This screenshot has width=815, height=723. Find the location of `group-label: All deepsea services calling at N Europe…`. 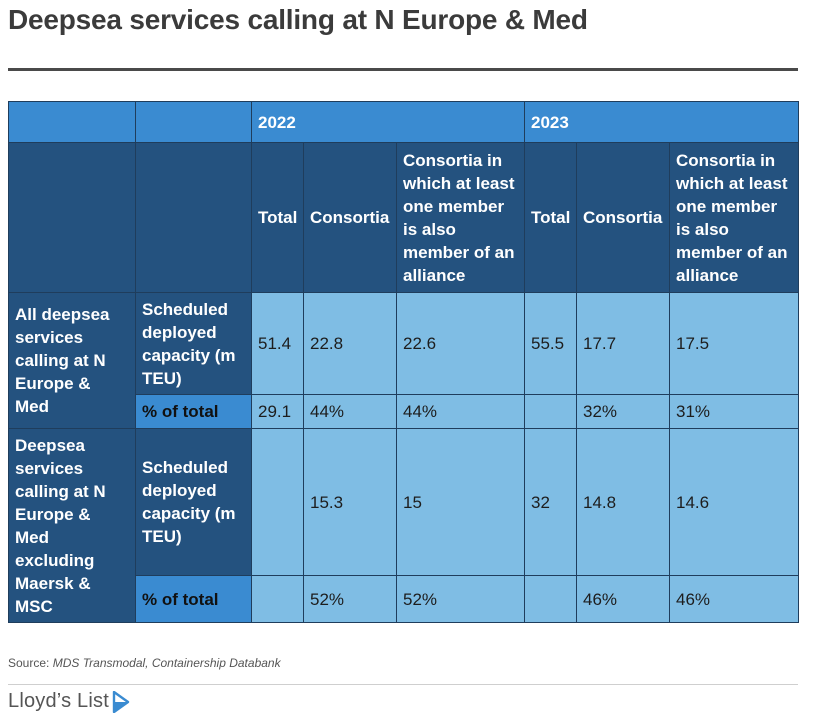

group-label: All deepsea services calling at N Europe… is located at coordinates (72, 360).